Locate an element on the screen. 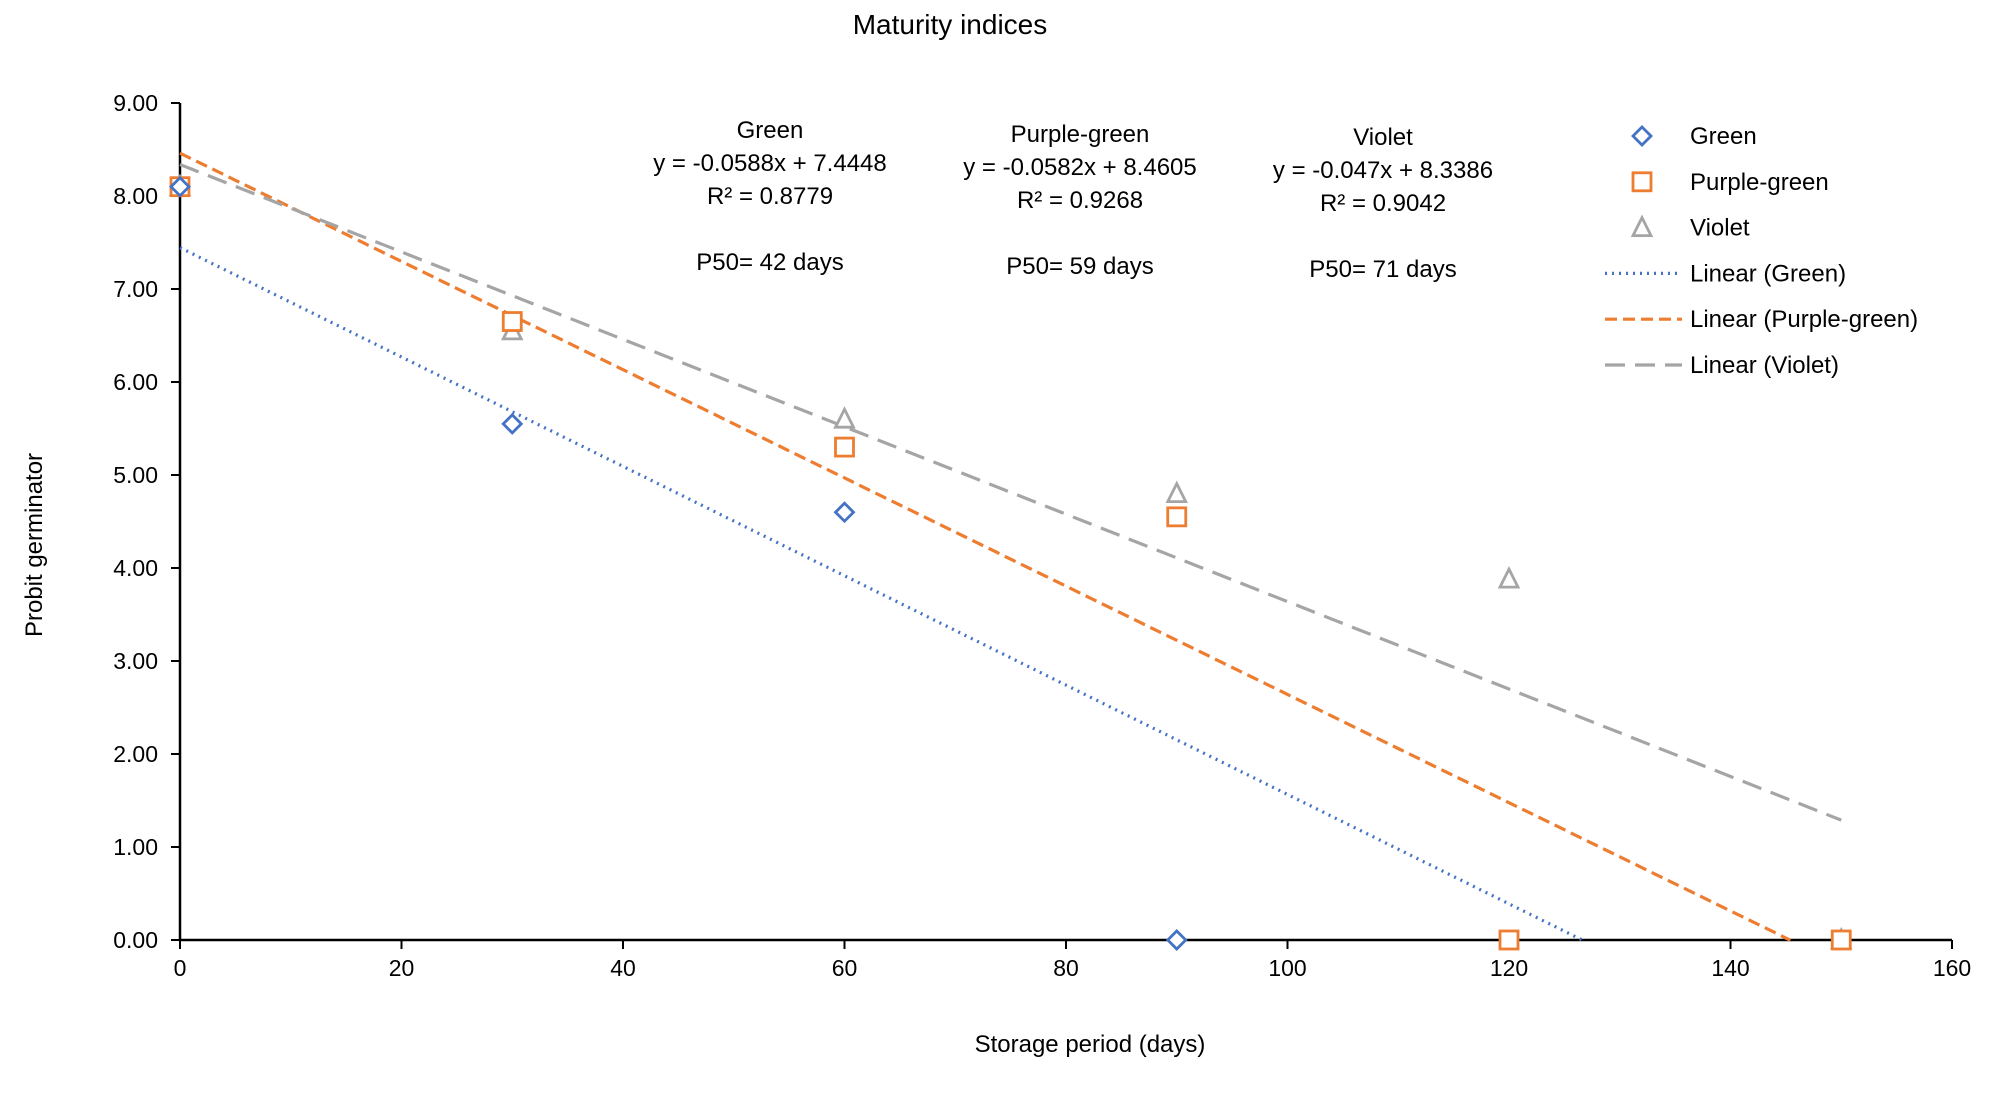 The height and width of the screenshot is (1095, 1999). annotation-line: Green is located at coordinates (770, 130).